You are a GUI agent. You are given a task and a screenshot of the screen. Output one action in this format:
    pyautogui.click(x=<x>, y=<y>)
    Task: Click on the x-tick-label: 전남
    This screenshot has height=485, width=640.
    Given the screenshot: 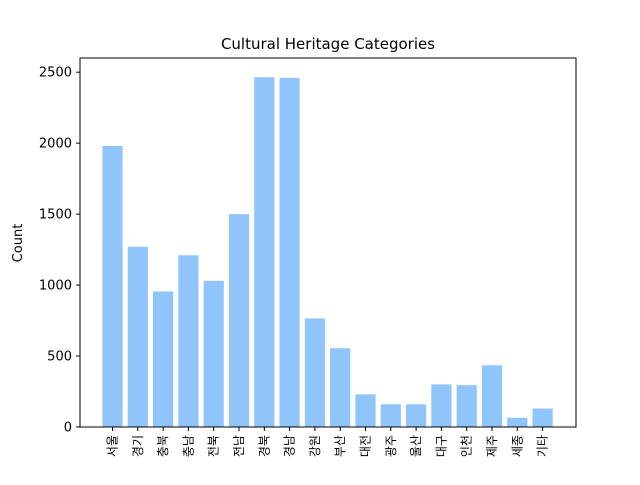 What is the action you would take?
    pyautogui.click(x=239, y=446)
    